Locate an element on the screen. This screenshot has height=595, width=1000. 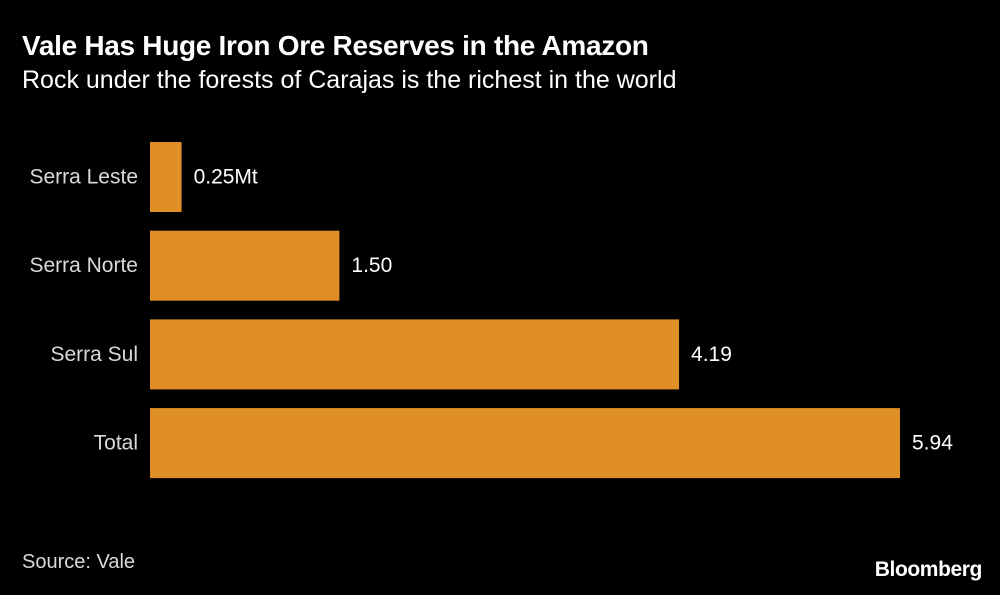
category-label: Serra Sul is located at coordinates (94, 354).